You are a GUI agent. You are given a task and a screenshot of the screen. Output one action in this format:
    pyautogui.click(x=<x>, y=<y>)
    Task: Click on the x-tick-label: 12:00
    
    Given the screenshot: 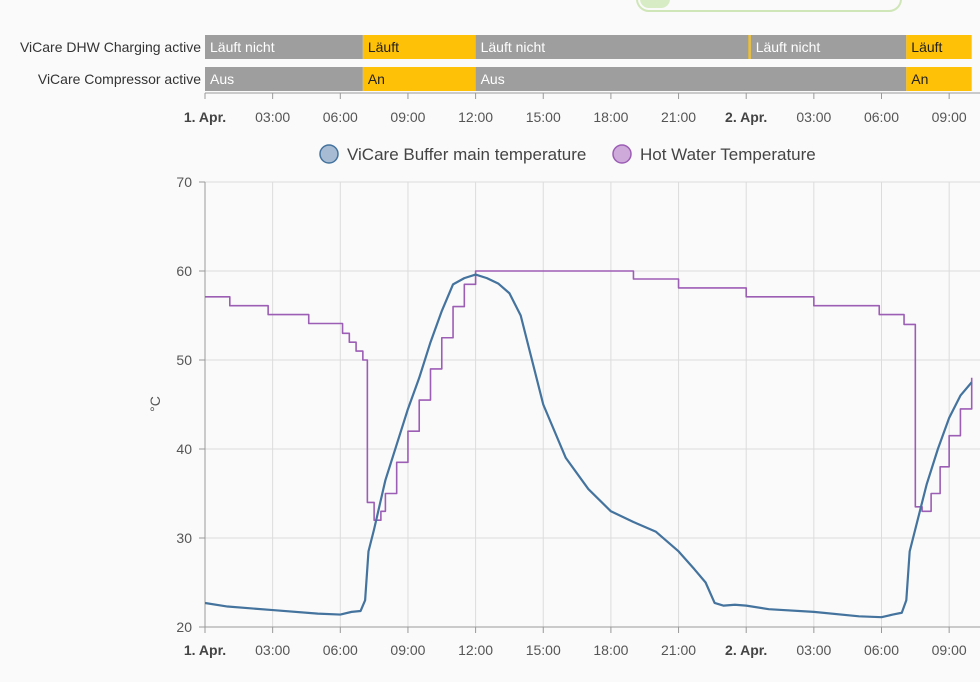 What is the action you would take?
    pyautogui.click(x=475, y=650)
    